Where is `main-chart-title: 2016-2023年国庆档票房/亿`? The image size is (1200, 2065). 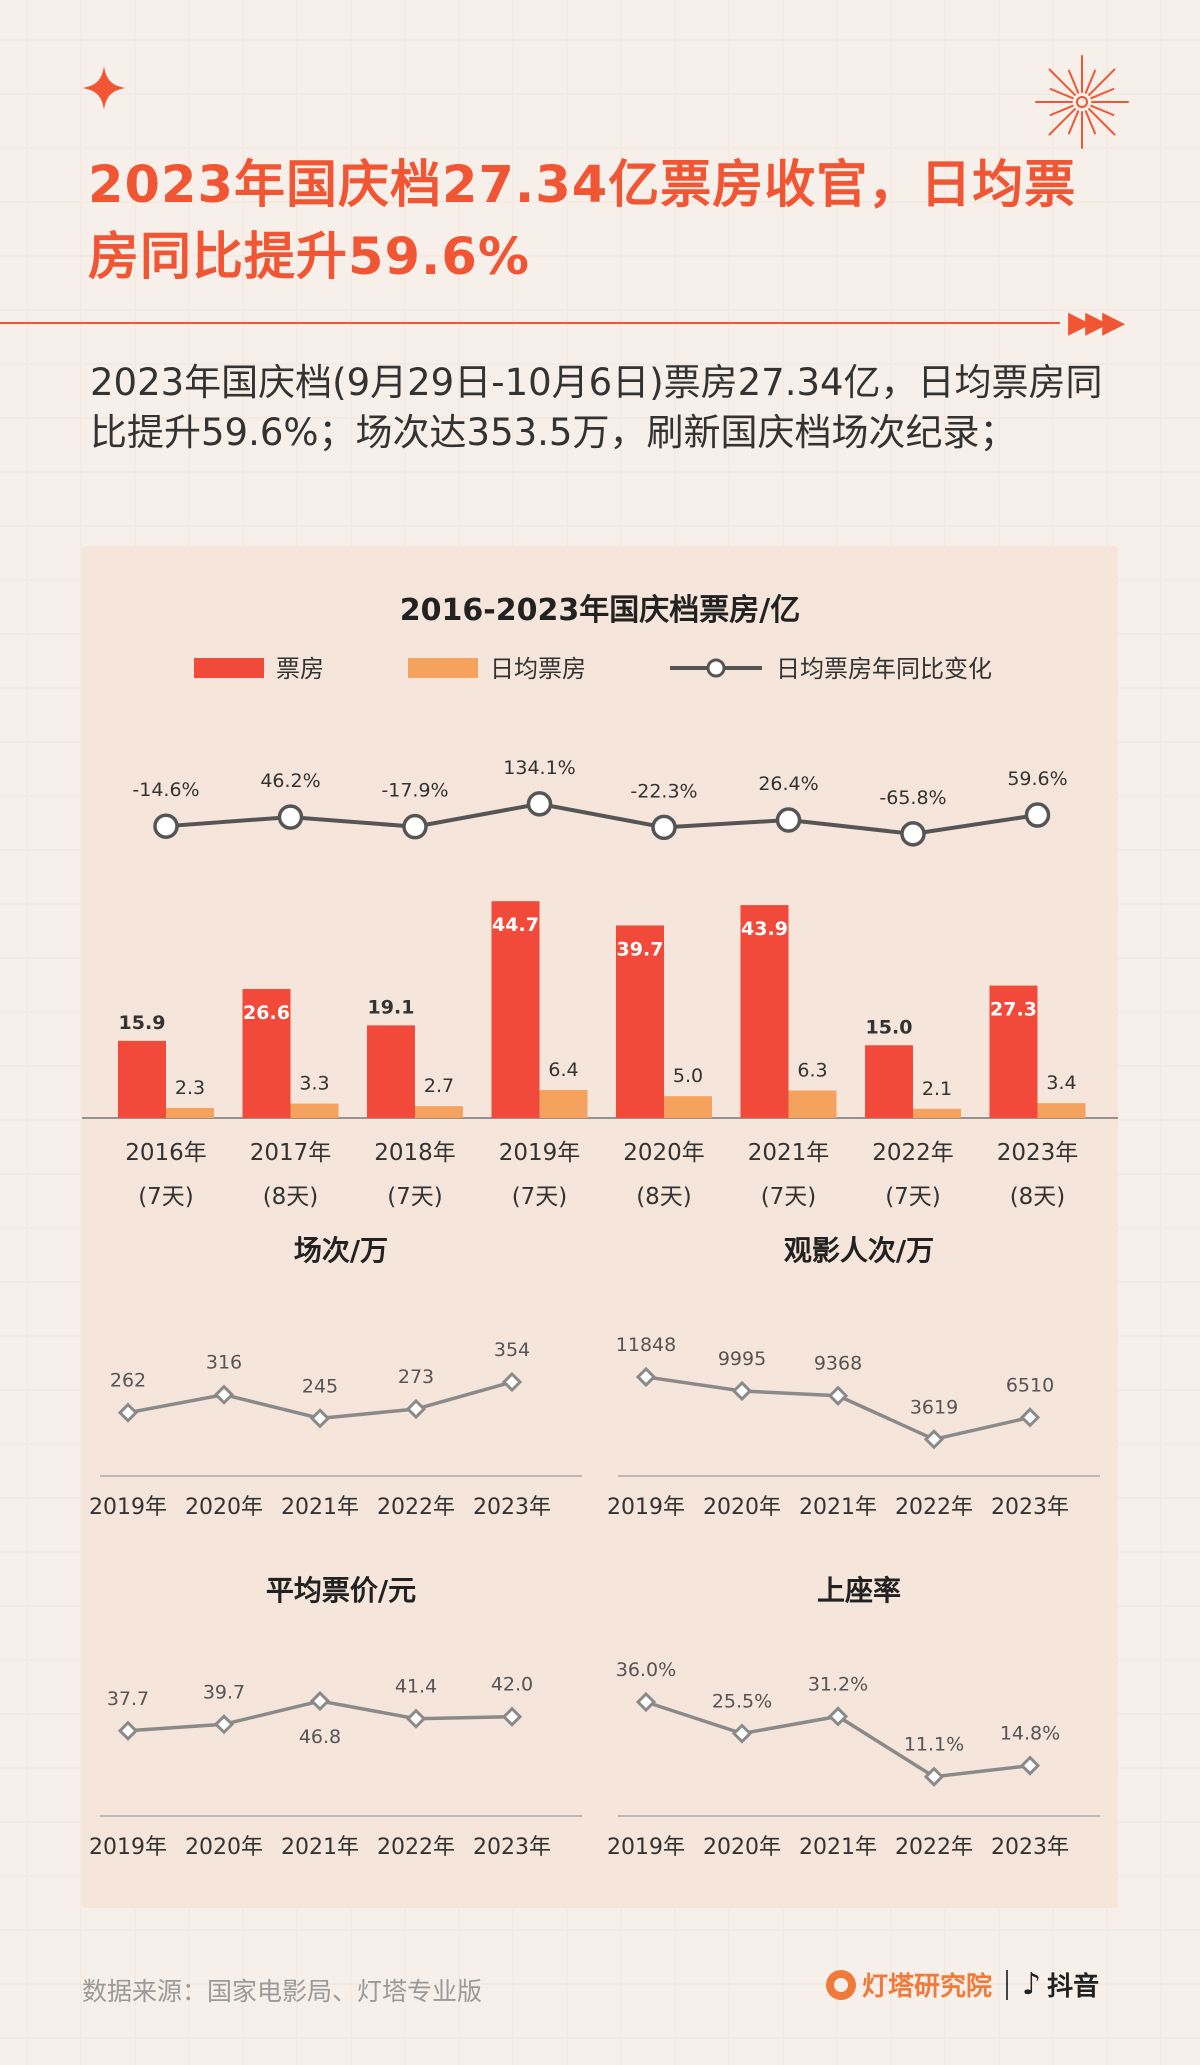
main-chart-title: 2016-2023年国庆档票房/亿 is located at coordinates (600, 610).